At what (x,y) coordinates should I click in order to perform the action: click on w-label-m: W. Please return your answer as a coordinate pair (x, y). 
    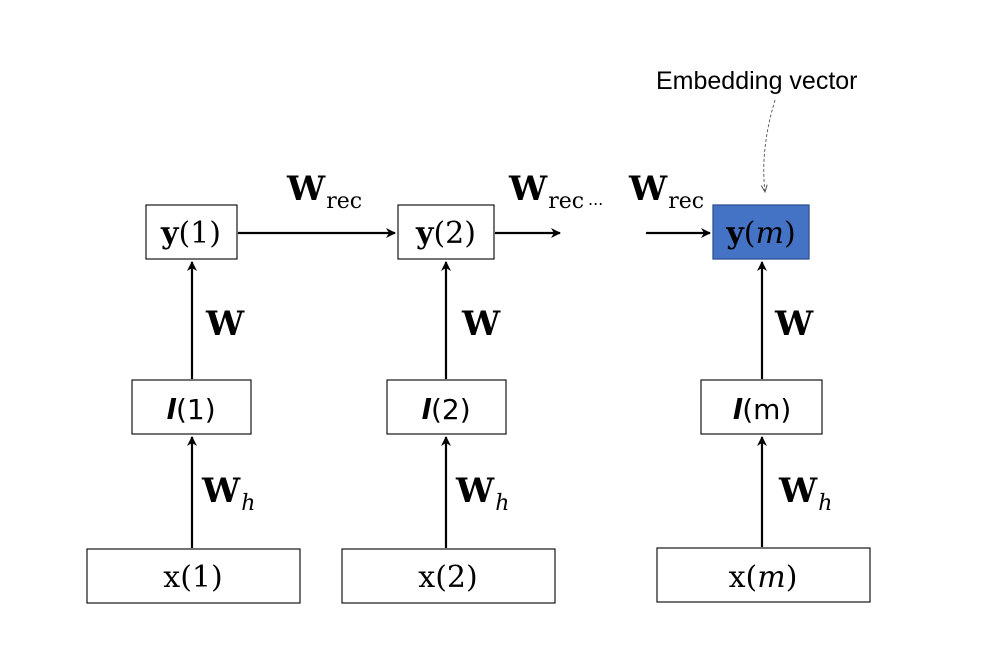
    Looking at the image, I should click on (794, 324).